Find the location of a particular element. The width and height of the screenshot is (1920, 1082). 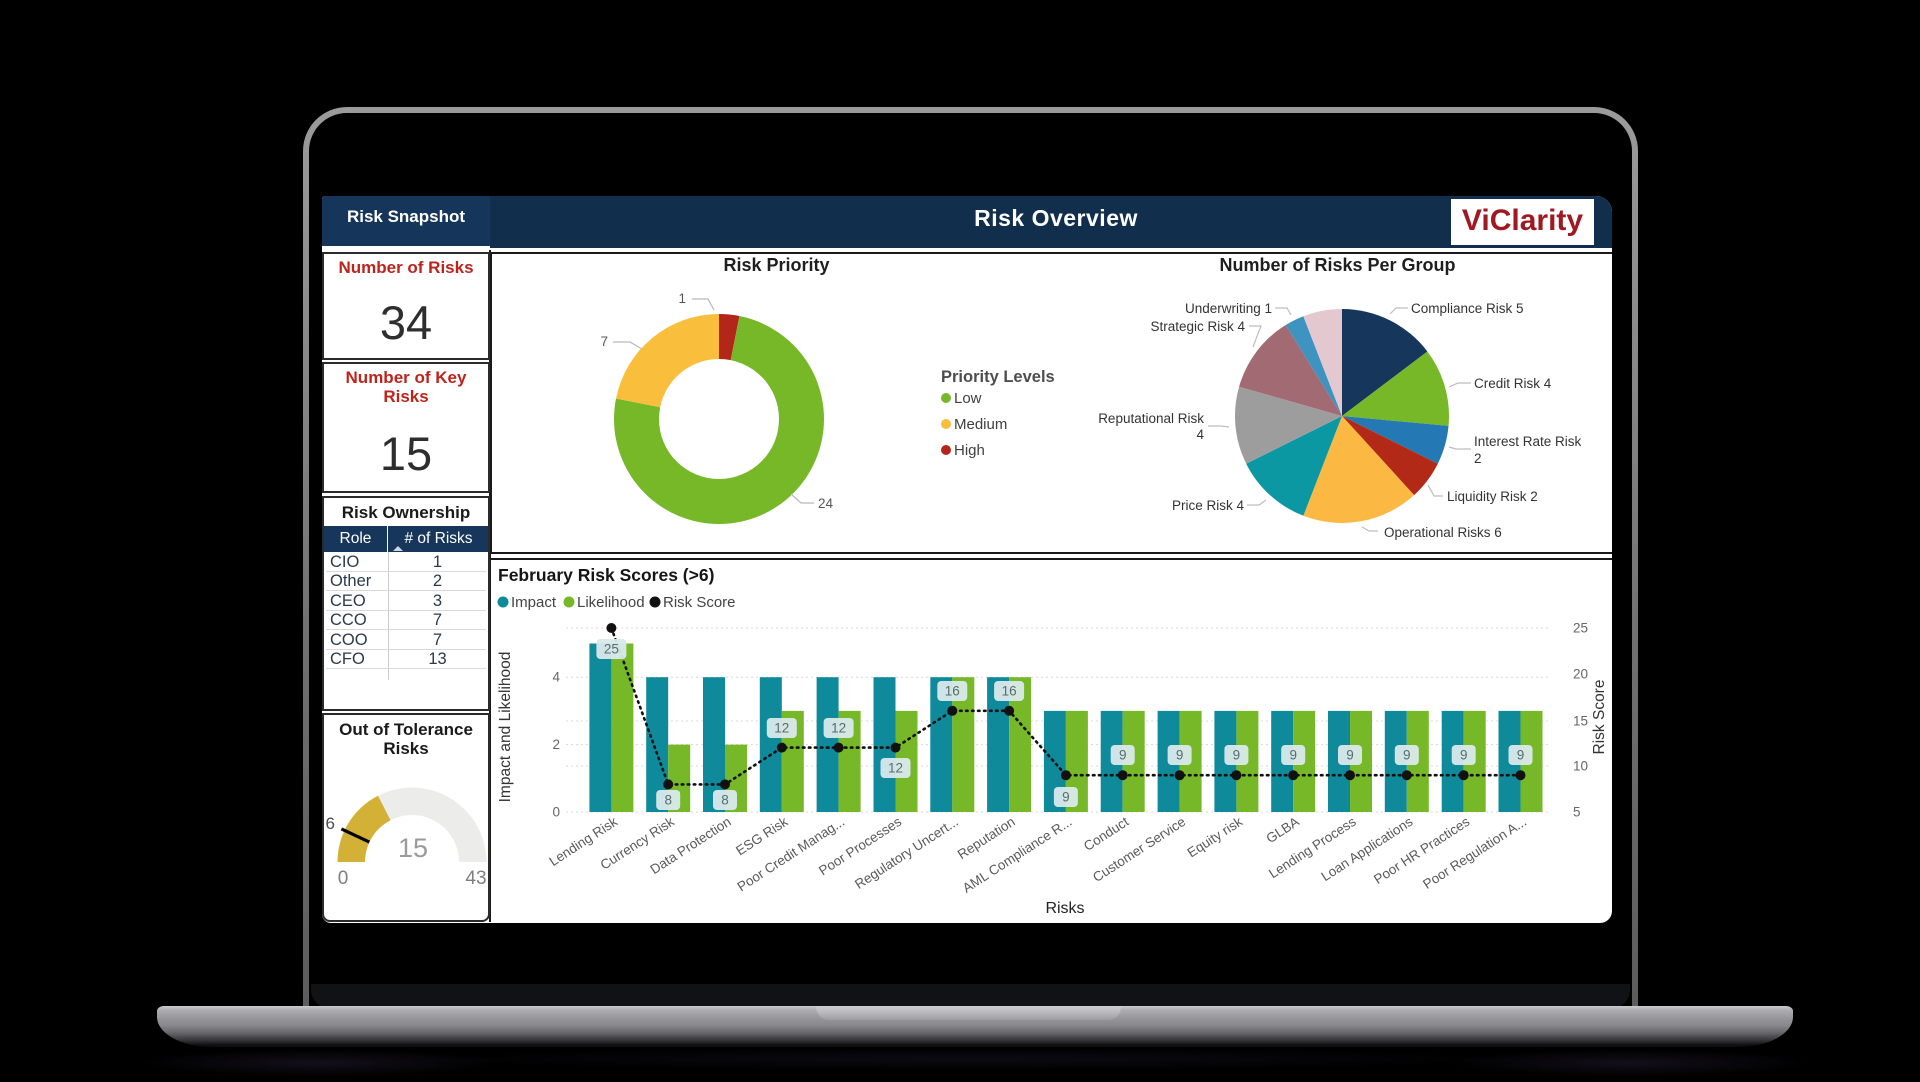

svg-text: Poor HR Practices is located at coordinates (1421, 850).